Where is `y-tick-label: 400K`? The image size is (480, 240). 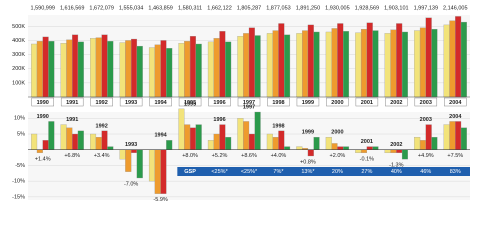
y-tick-label: 400K is located at coordinates (18, 41).